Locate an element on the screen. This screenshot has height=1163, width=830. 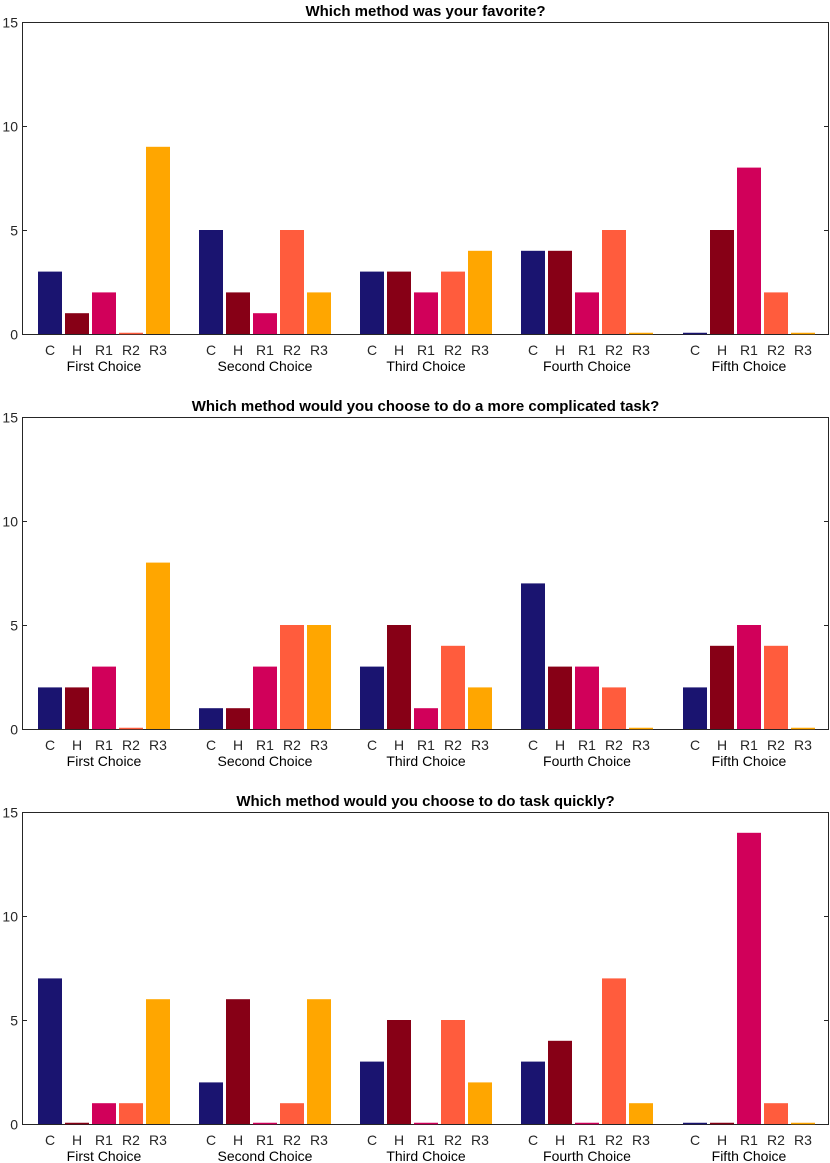
group-label: Second Choice is located at coordinates (265, 1155).